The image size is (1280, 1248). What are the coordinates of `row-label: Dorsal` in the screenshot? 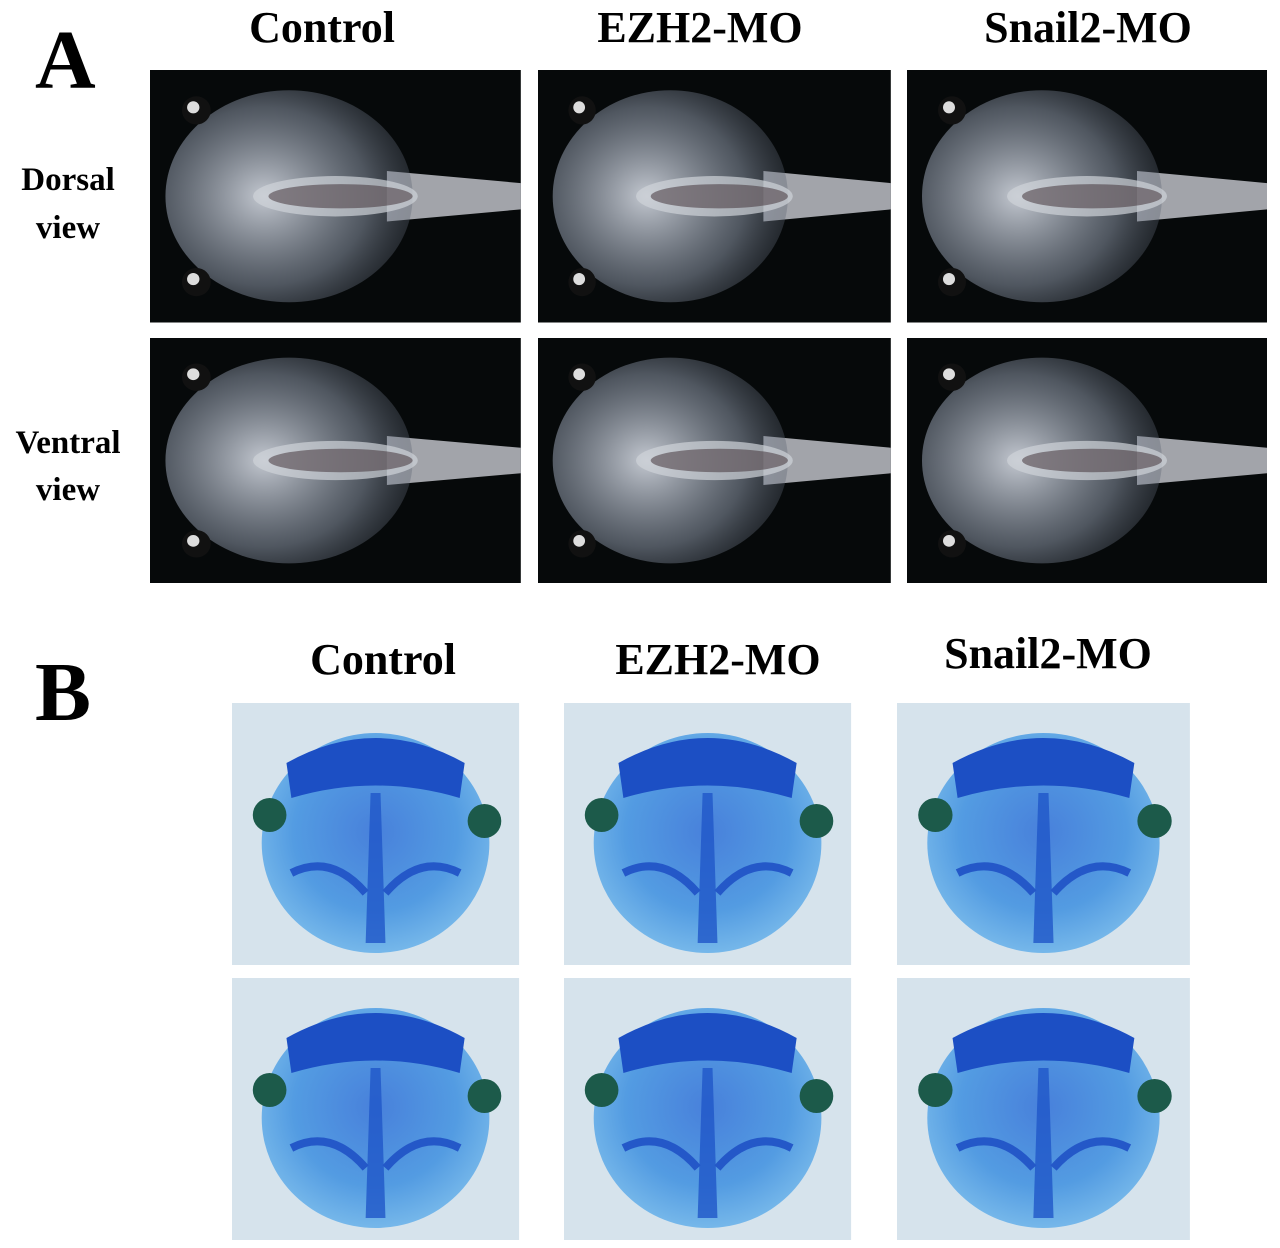 It's located at (68, 180).